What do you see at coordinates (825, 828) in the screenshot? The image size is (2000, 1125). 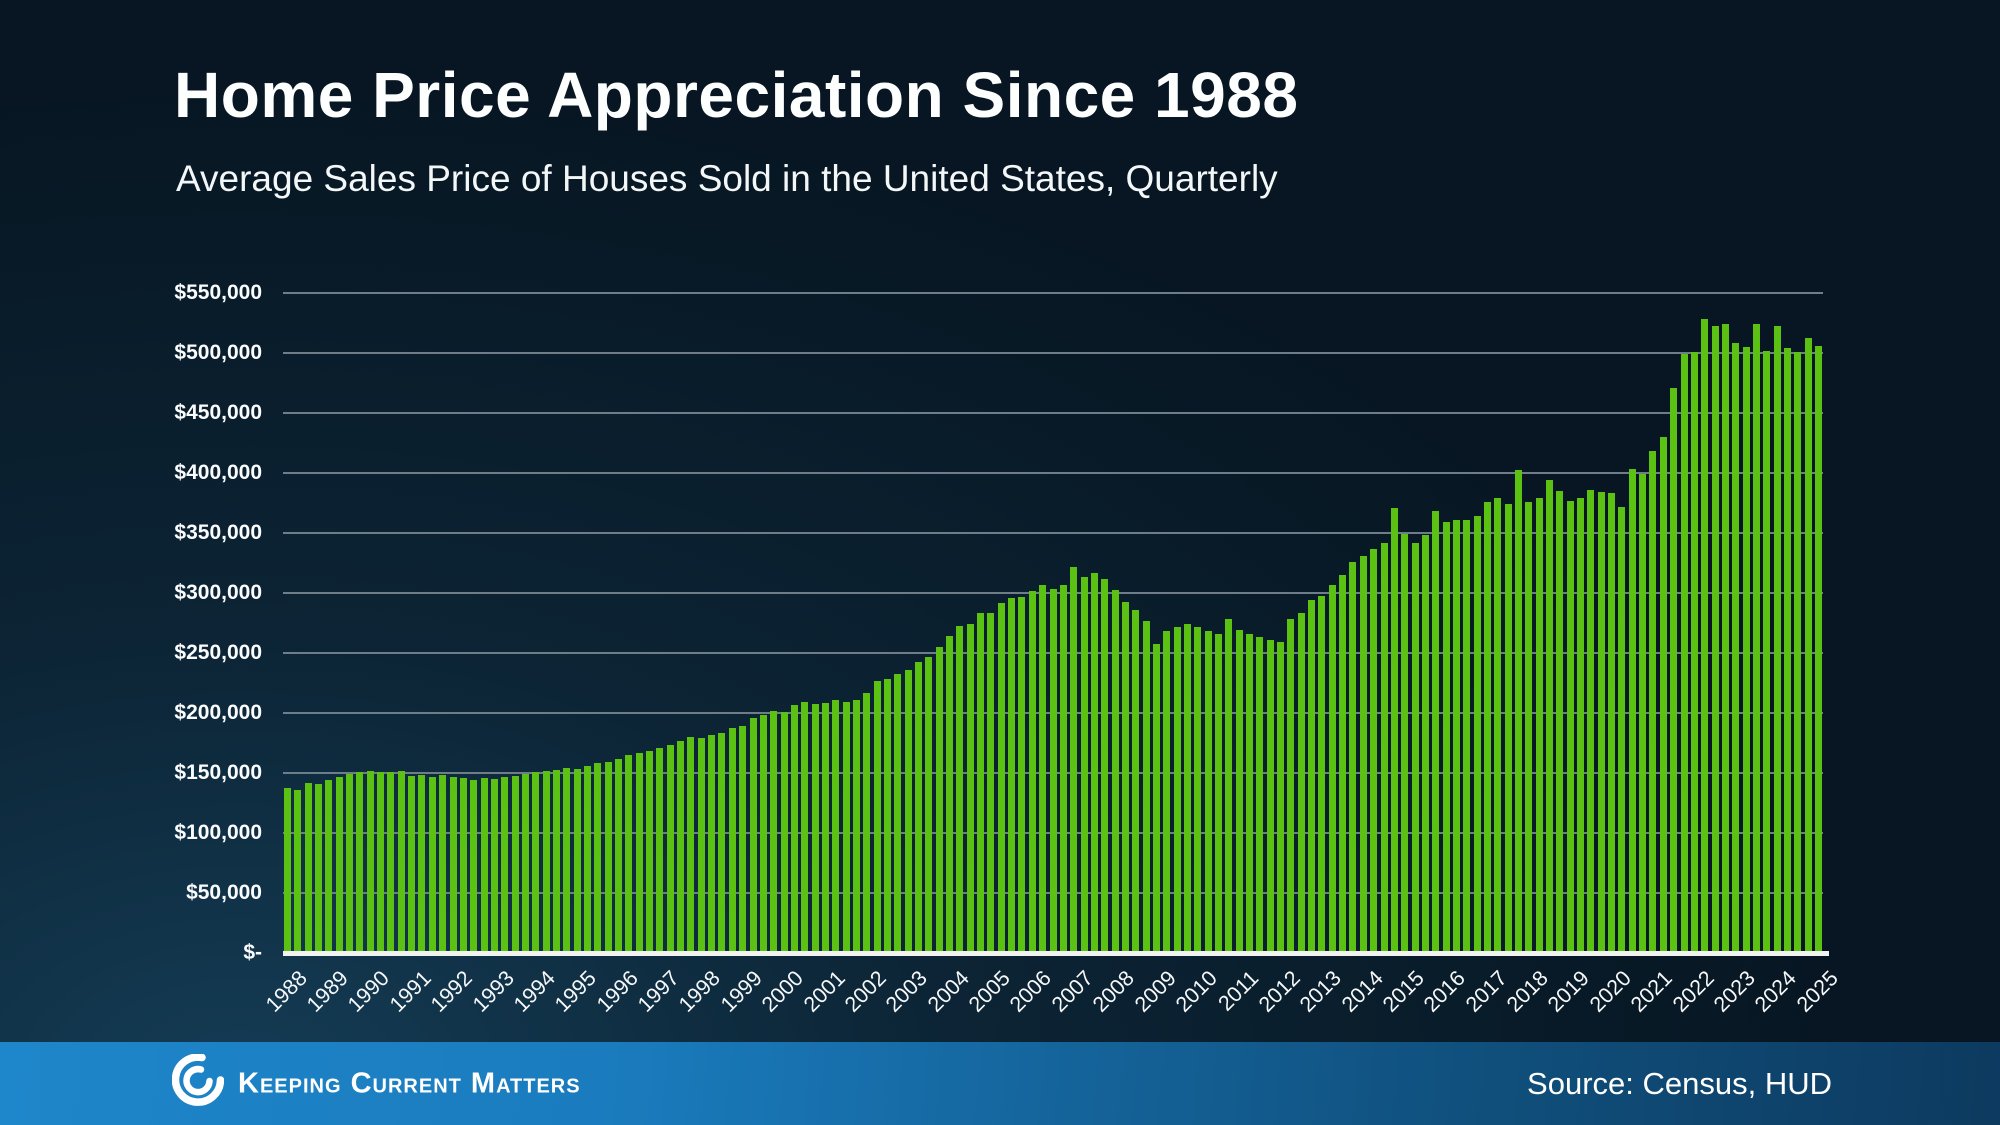 I see `bar-2001-Q1` at bounding box center [825, 828].